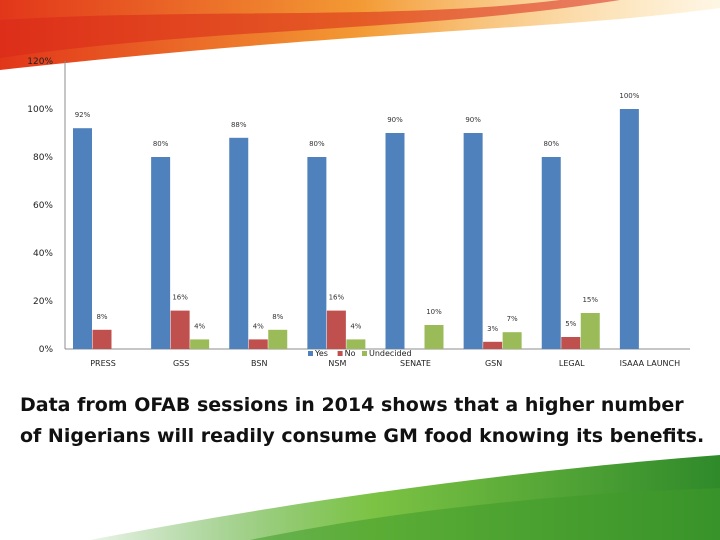  Describe the element at coordinates (385, 363) in the screenshot. I see `x-axis-labels: PRESS GSS BSN NSM SENATE GSN LEGAL ISAAA LAUNCH` at that location.